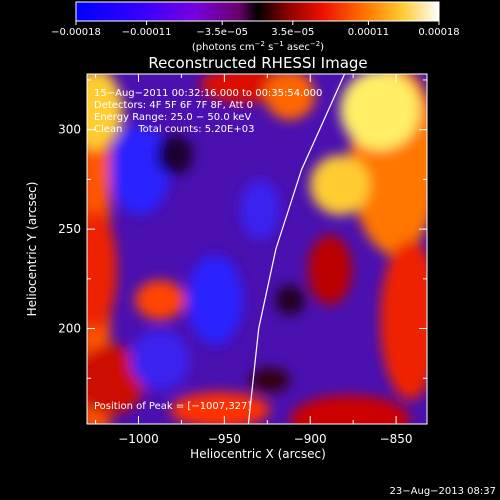 The image size is (500, 500). Describe the element at coordinates (257, 63) in the screenshot. I see `chart-title: Reconstructed RHESSI Image` at that location.